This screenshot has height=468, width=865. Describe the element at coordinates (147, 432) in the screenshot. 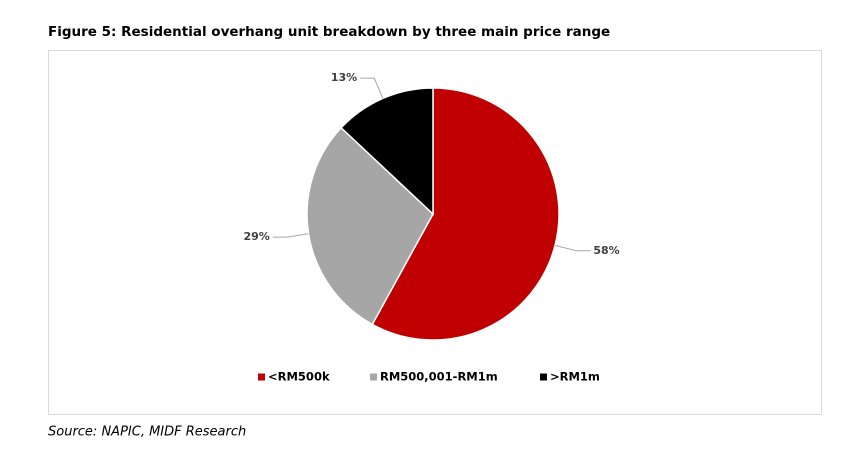

I see `source-note: Source: NAPIC, MIDF Research` at that location.